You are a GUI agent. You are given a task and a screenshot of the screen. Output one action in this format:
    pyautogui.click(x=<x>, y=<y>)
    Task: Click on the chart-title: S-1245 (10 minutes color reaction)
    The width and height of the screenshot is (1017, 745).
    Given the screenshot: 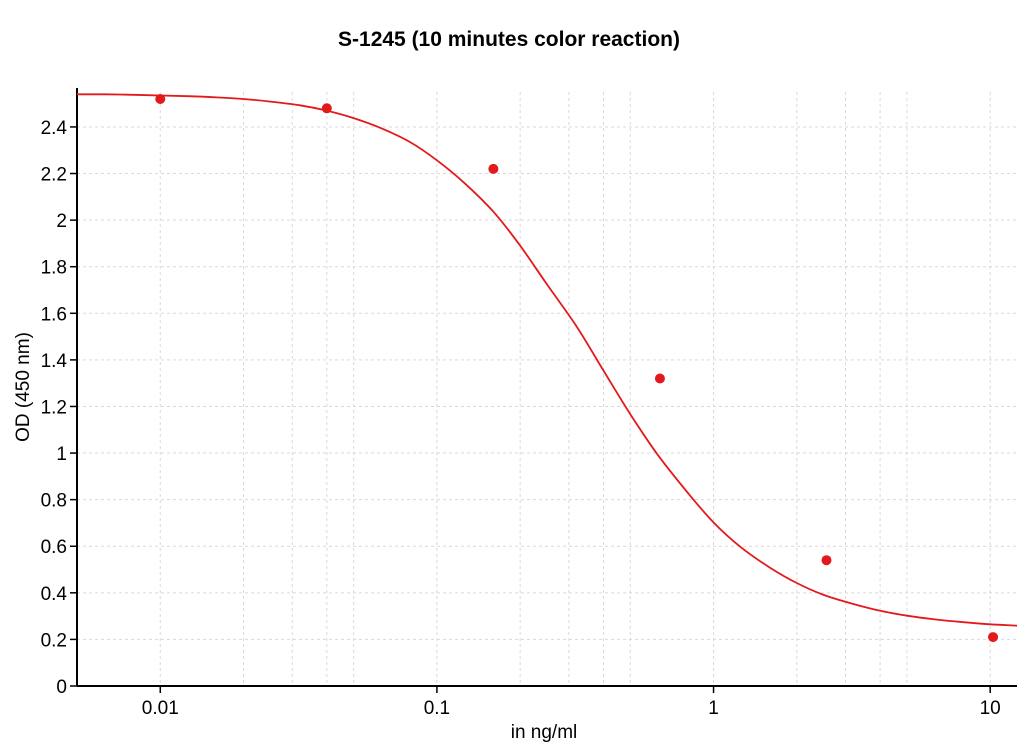 What is the action you would take?
    pyautogui.click(x=509, y=39)
    